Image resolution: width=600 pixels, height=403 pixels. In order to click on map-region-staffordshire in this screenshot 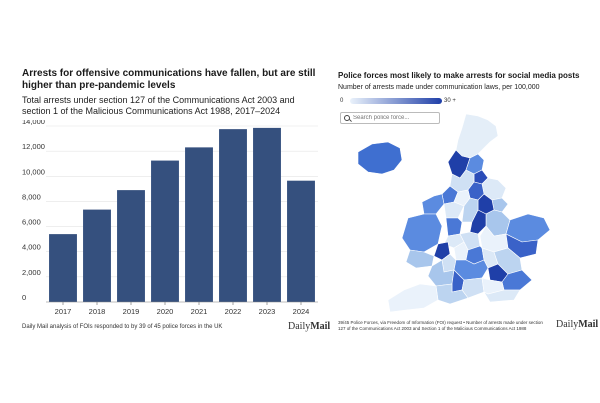, I will do `click(454, 227)`.